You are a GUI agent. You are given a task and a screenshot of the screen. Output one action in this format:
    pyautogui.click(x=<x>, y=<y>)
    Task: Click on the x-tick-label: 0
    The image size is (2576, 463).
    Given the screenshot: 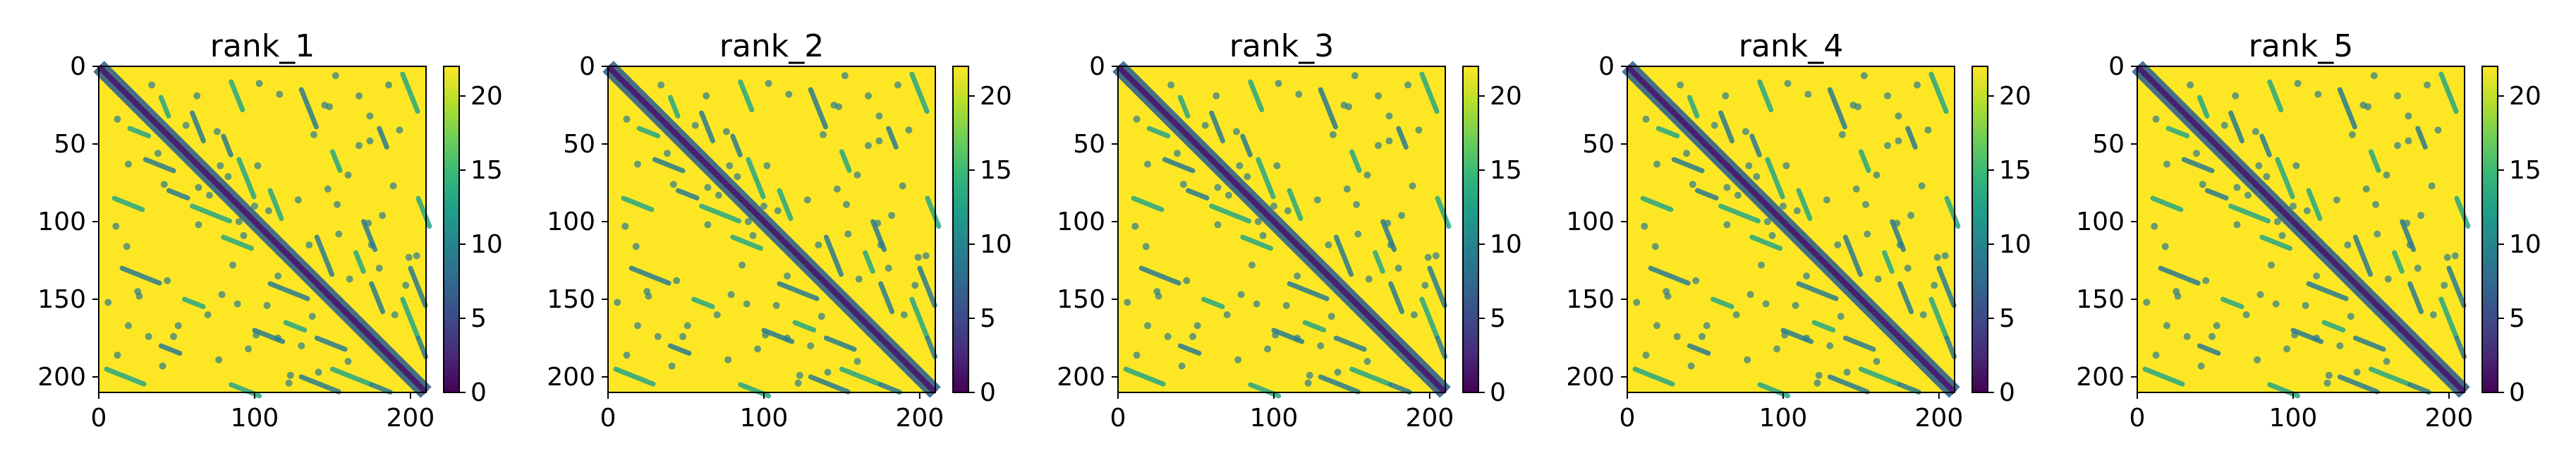 What is the action you would take?
    pyautogui.click(x=99, y=418)
    